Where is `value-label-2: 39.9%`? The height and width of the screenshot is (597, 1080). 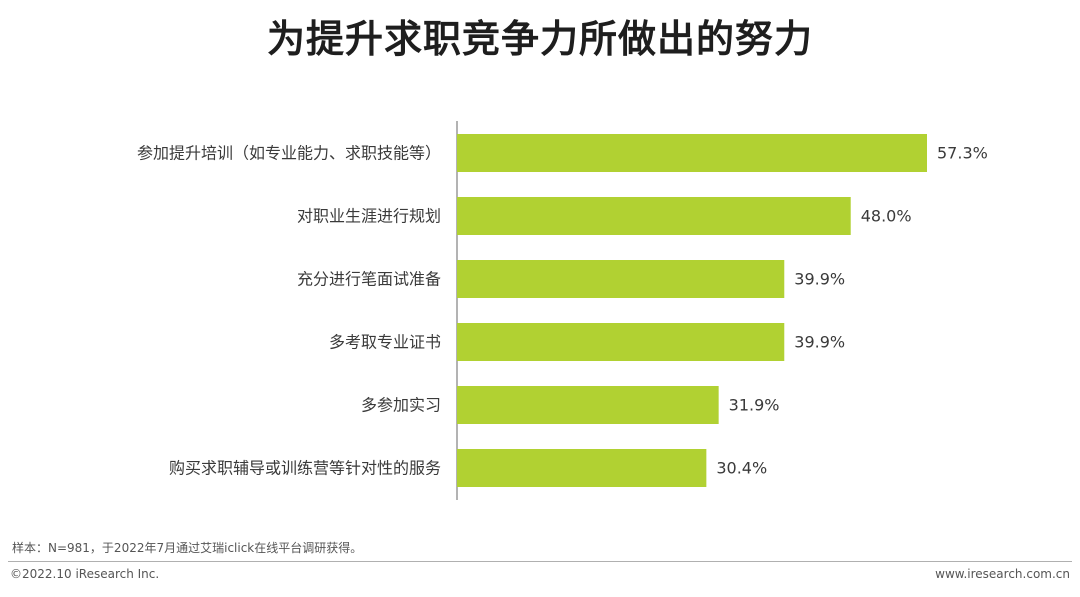 value-label-2: 39.9% is located at coordinates (819, 279).